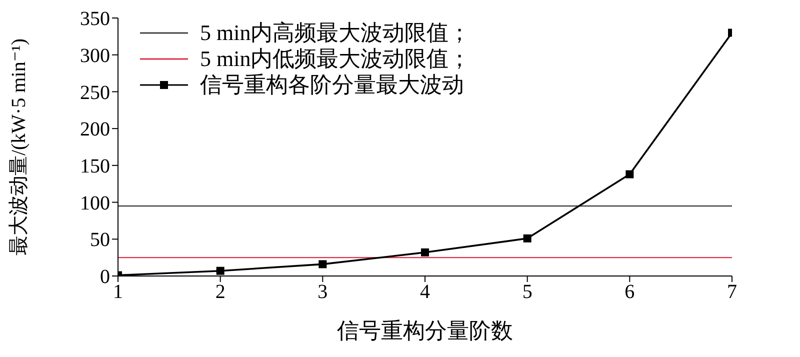 The height and width of the screenshot is (357, 800). I want to click on y-tick-label: 300, so click(95, 55).